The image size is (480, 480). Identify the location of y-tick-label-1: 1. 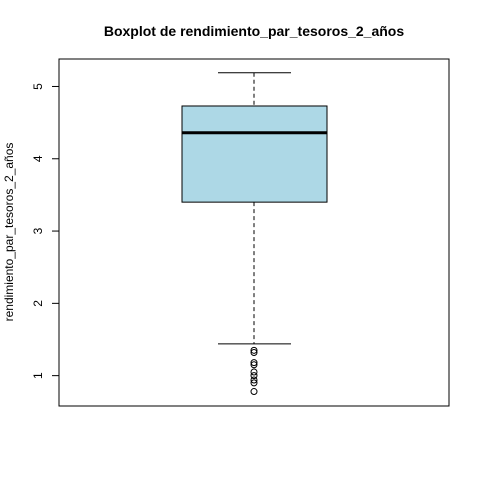
(38, 375).